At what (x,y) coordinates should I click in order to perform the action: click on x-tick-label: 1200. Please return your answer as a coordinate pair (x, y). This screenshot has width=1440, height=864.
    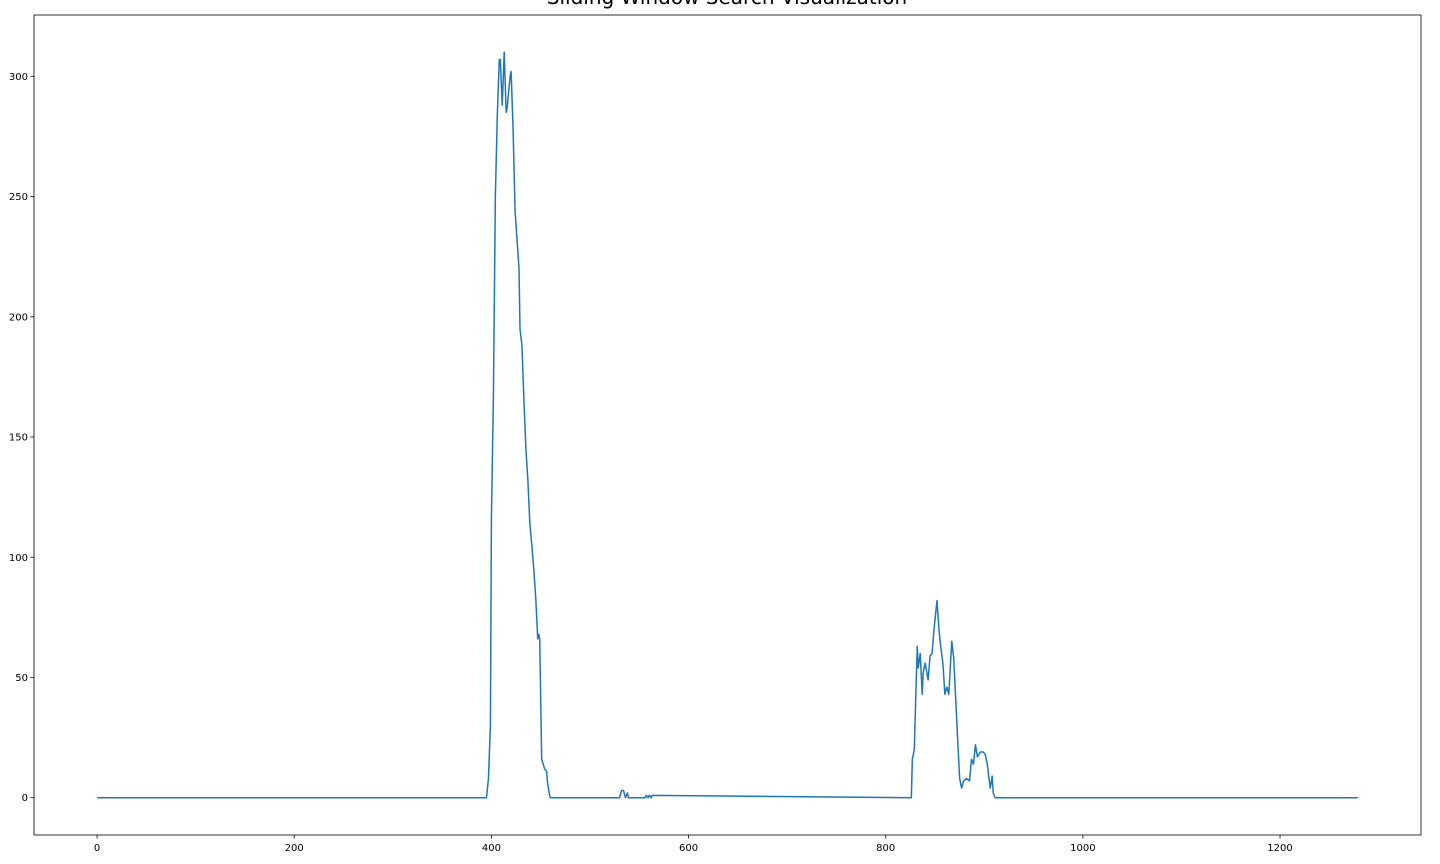
    Looking at the image, I should click on (1279, 848).